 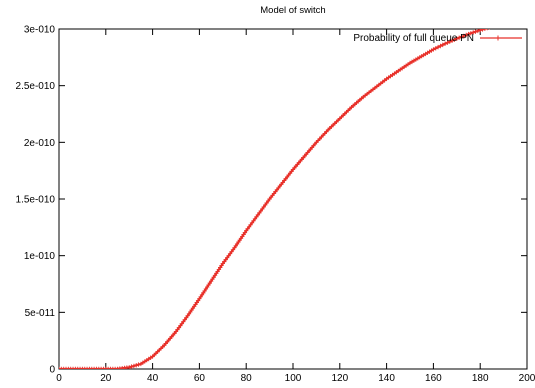 What do you see at coordinates (52, 370) in the screenshot?
I see `y-tick-label: 0` at bounding box center [52, 370].